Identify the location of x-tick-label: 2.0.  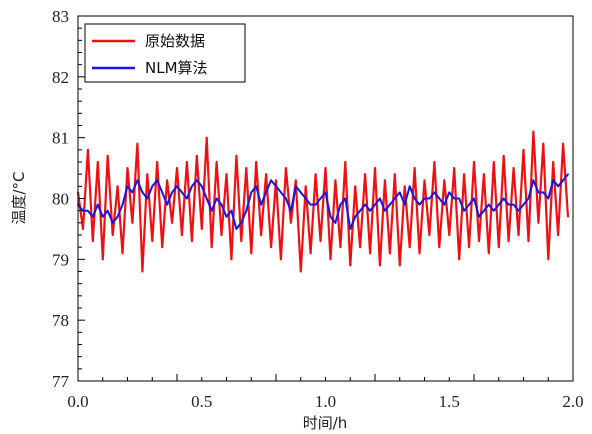
(572, 401).